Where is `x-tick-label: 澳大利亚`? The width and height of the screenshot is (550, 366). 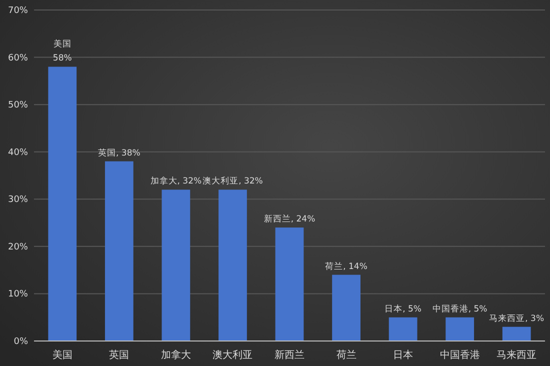 x-tick-label: 澳大利亚 is located at coordinates (232, 355).